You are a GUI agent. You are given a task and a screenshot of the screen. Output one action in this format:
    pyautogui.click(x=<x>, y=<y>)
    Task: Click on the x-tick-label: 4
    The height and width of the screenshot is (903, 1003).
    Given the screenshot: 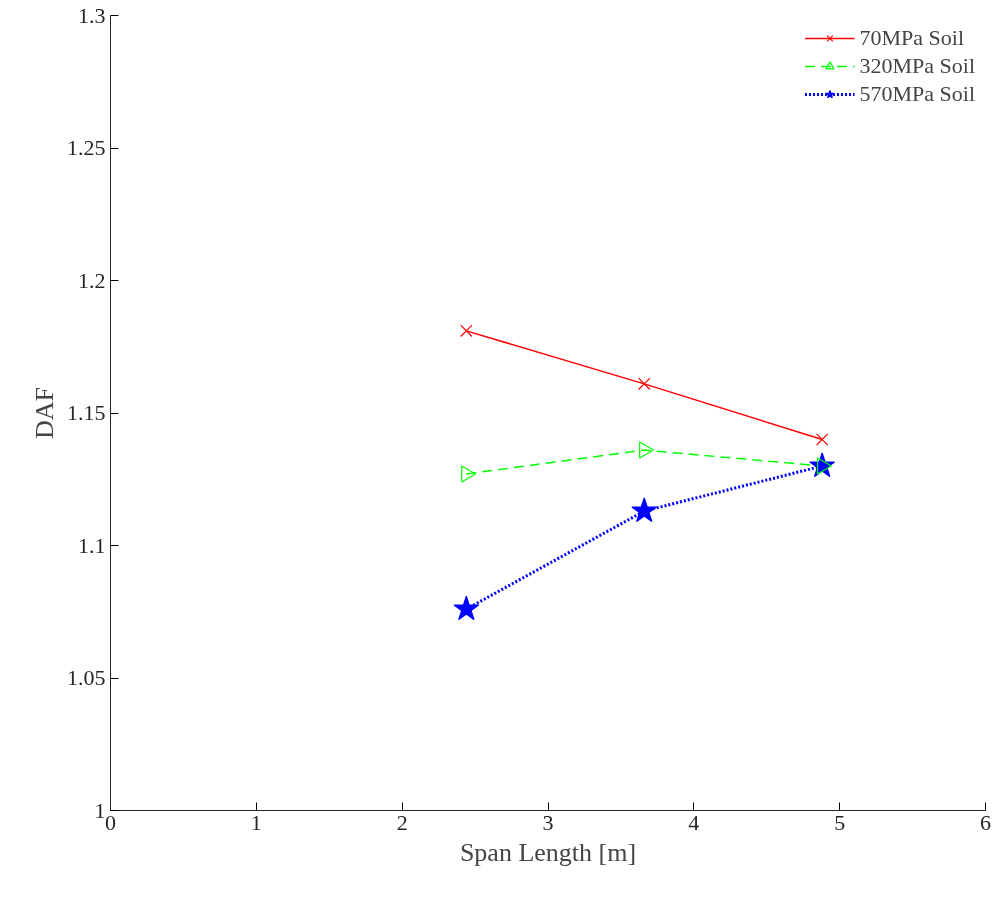 What is the action you would take?
    pyautogui.click(x=694, y=822)
    